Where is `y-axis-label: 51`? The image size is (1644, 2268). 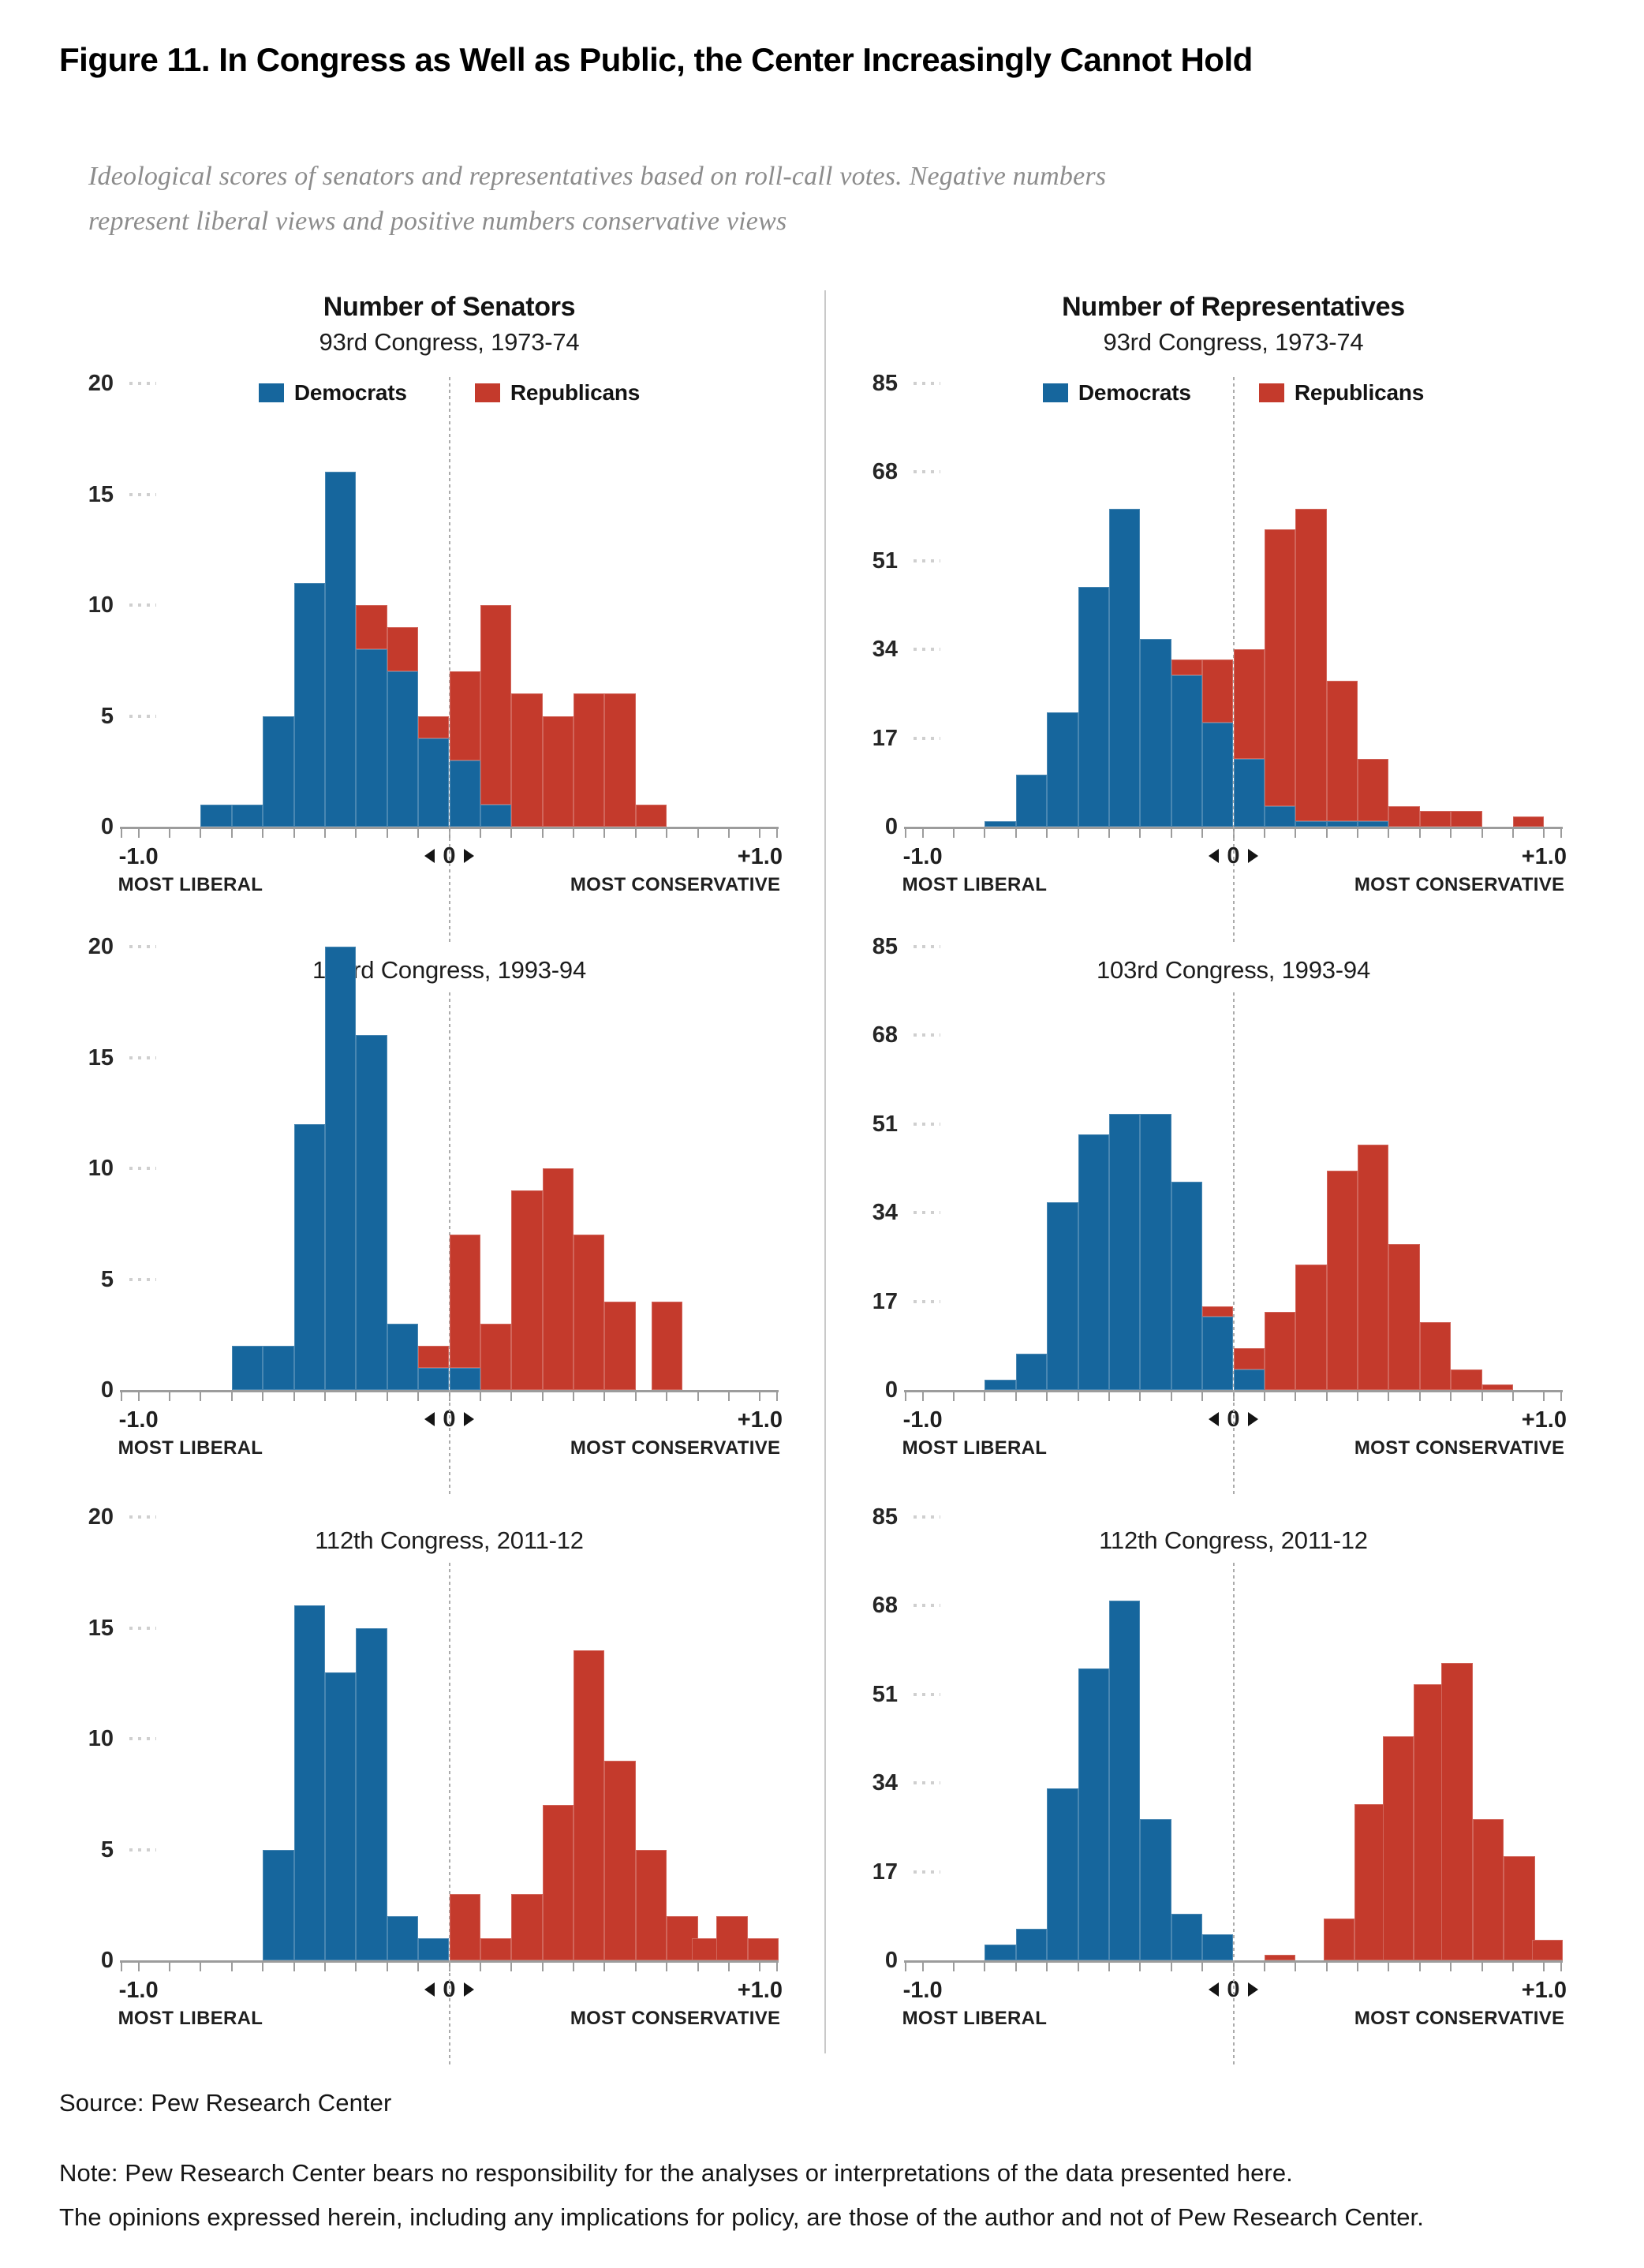
y-axis-label: 51 is located at coordinates (885, 1694).